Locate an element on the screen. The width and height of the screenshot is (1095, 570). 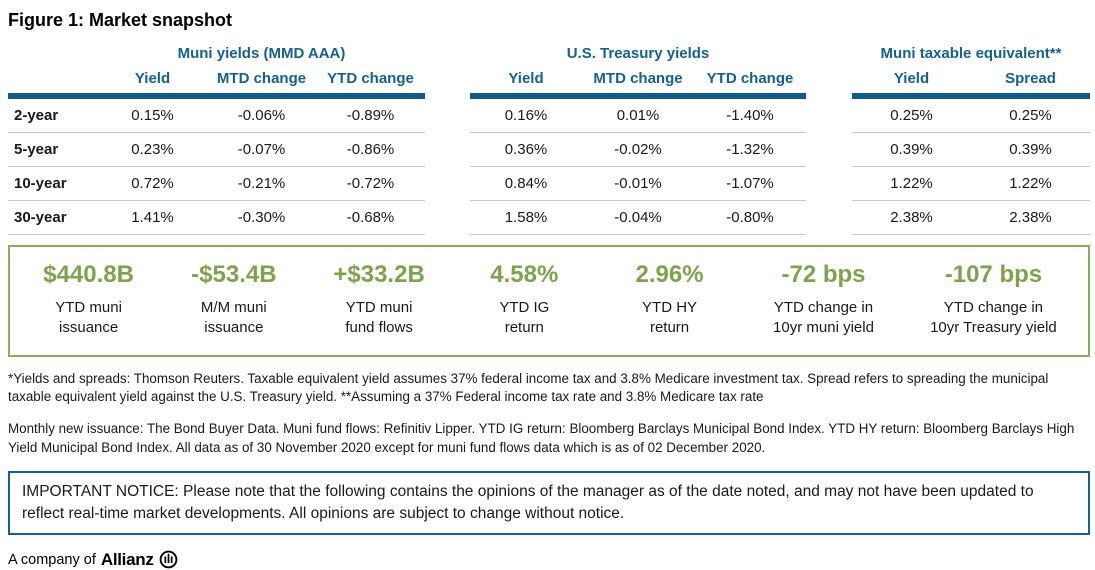
column-header-spread: Spread is located at coordinates (1030, 78).